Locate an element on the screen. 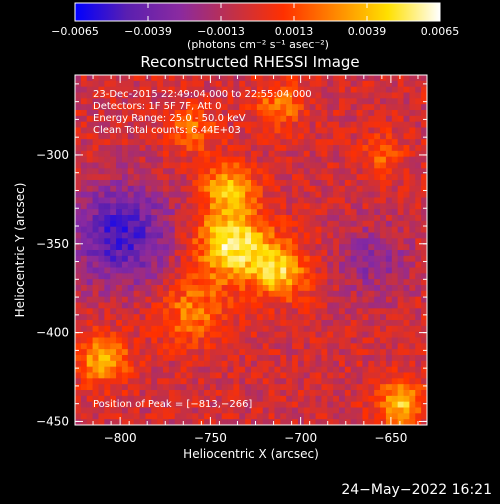  y-axis-label: Heliocentric Y (arcsec) is located at coordinates (20, 250).